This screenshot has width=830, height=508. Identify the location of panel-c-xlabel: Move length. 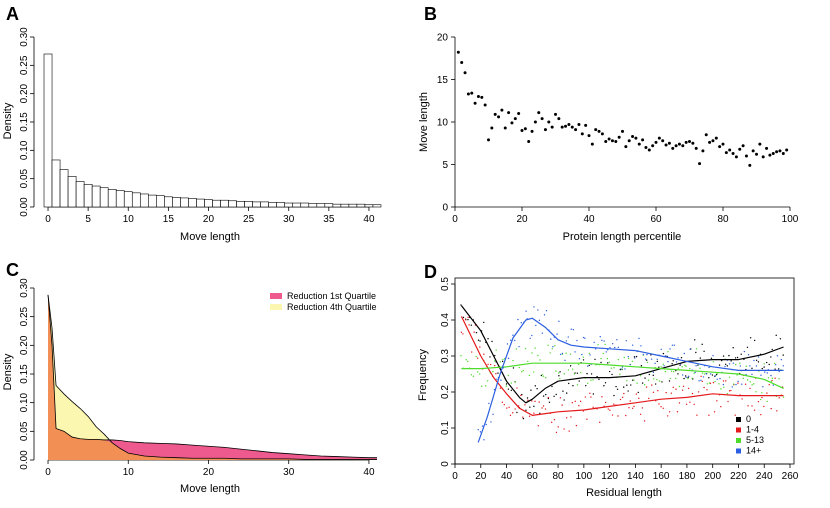
(210, 489).